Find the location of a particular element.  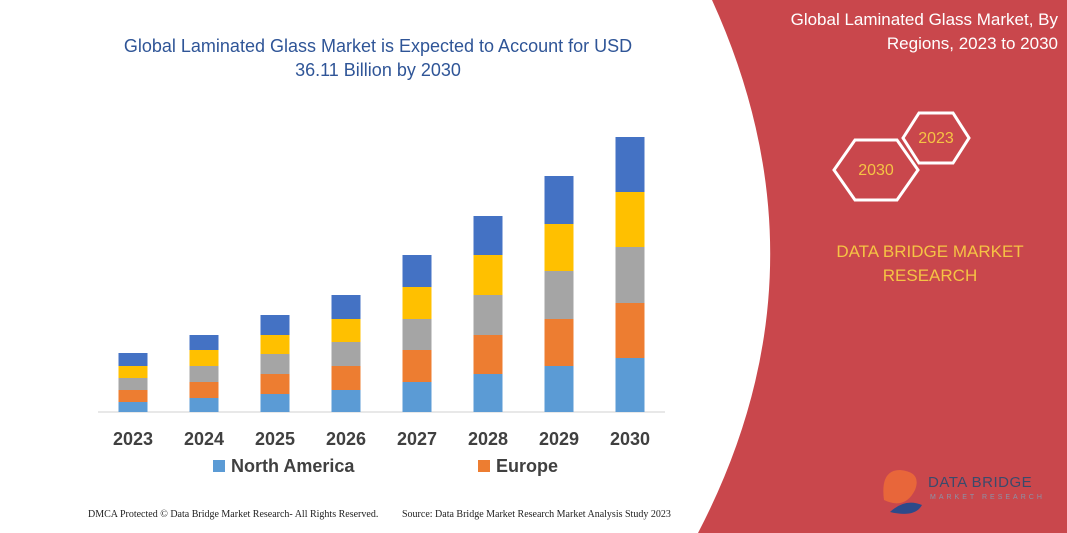

hexagon-label: 2023 is located at coordinates (936, 138).